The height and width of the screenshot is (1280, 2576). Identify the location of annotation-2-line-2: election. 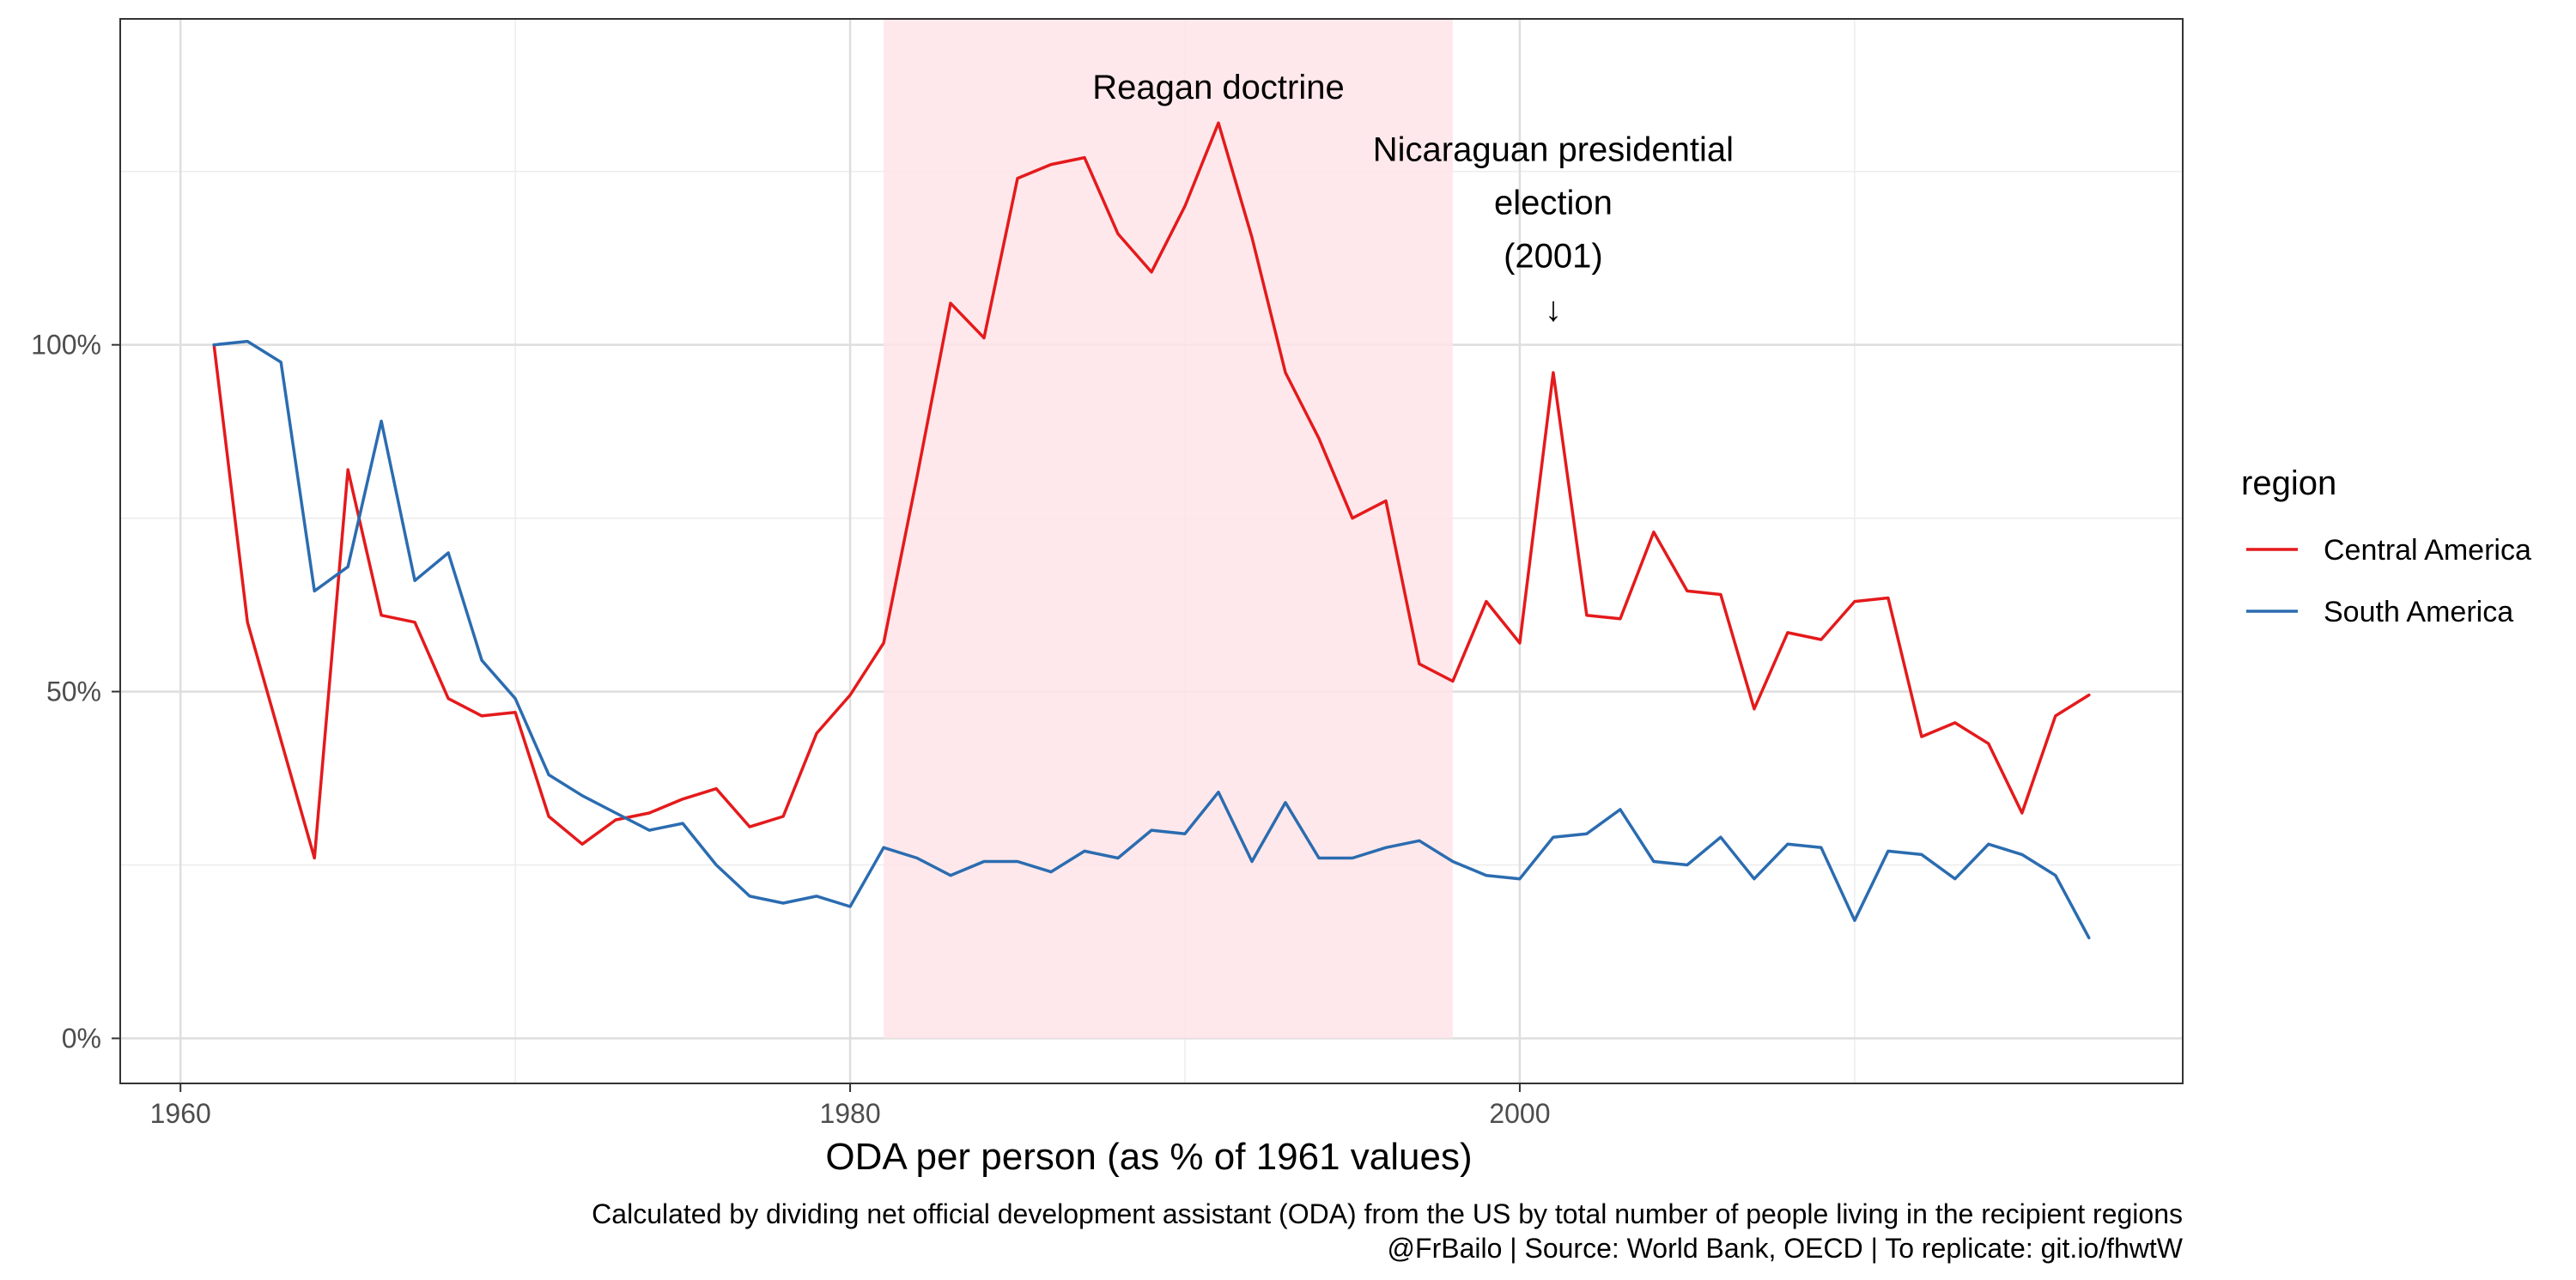
(1554, 203).